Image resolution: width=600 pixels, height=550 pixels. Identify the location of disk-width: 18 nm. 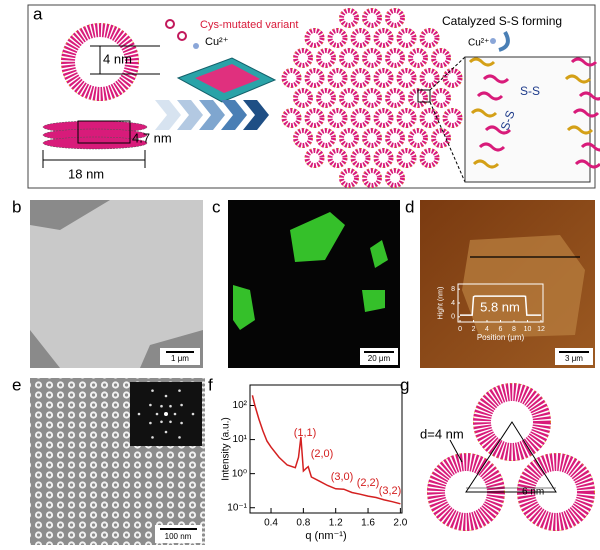
(86, 173).